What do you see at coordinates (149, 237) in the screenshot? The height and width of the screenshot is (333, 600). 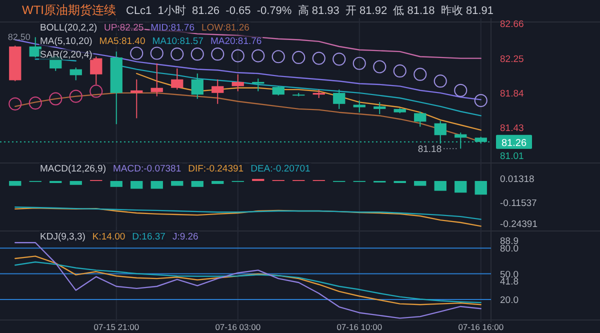 I see `annotation: D:16.37` at bounding box center [149, 237].